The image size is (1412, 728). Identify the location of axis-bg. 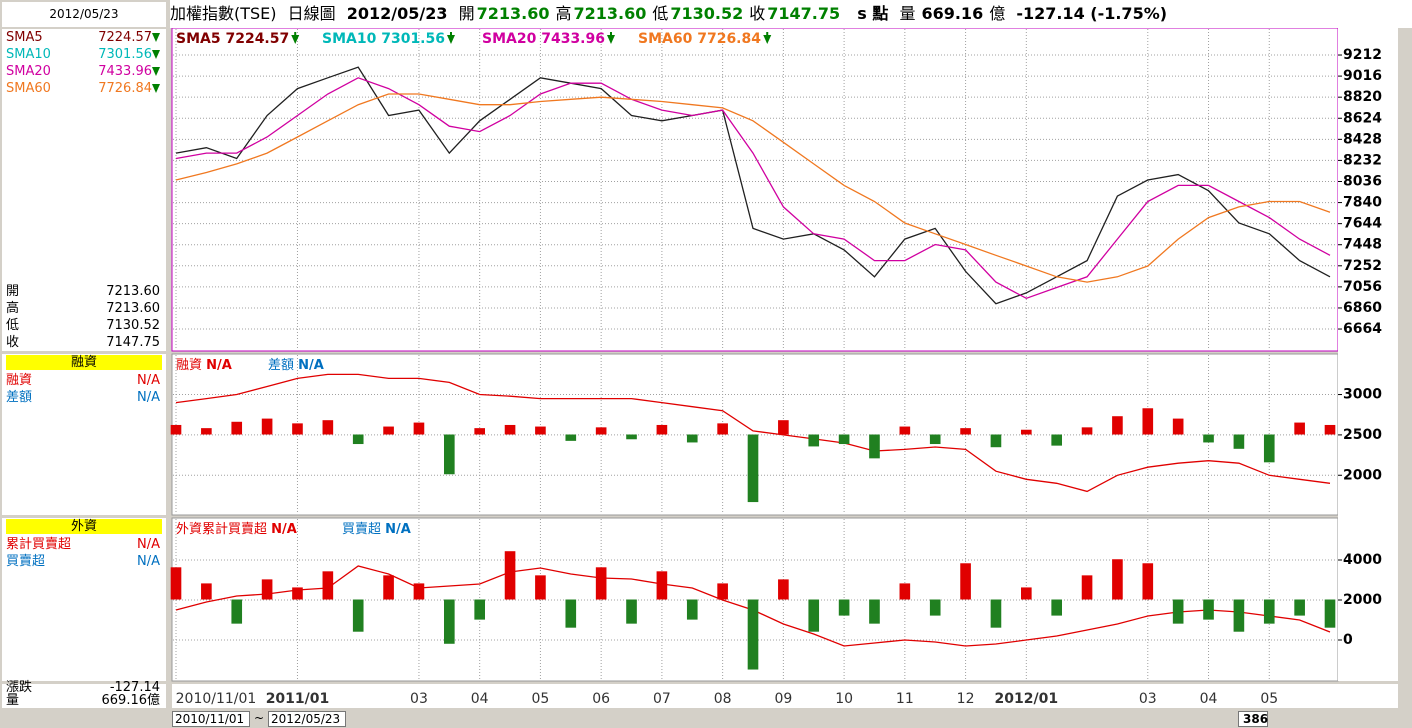
(1368, 354).